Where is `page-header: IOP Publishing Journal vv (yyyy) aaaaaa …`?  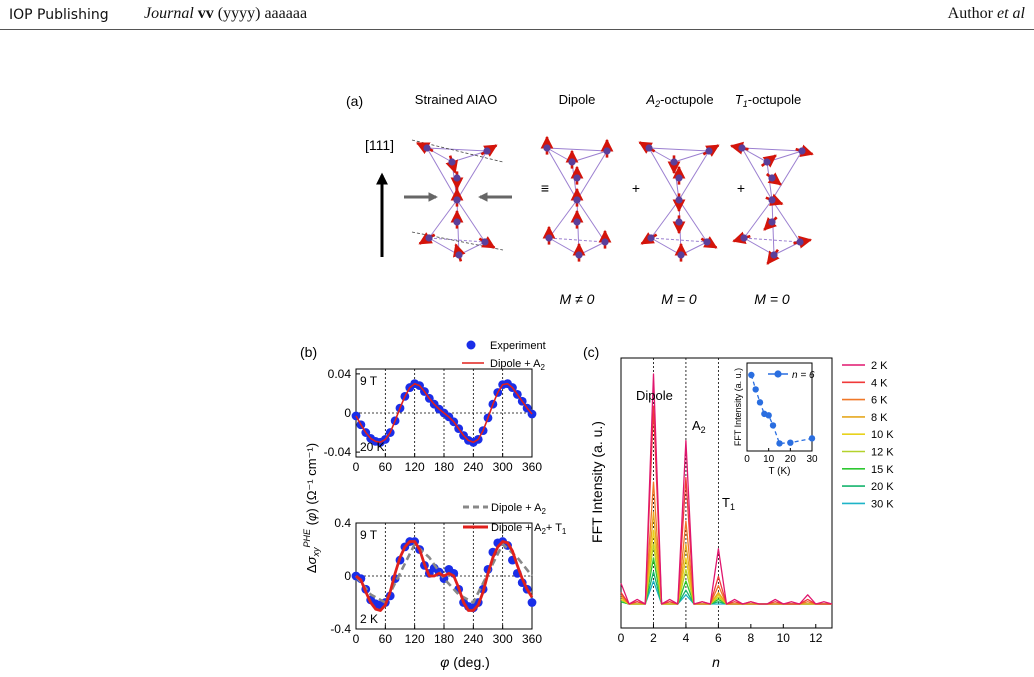
page-header: IOP Publishing Journal vv (yyyy) aaaaaa … is located at coordinates (517, 15).